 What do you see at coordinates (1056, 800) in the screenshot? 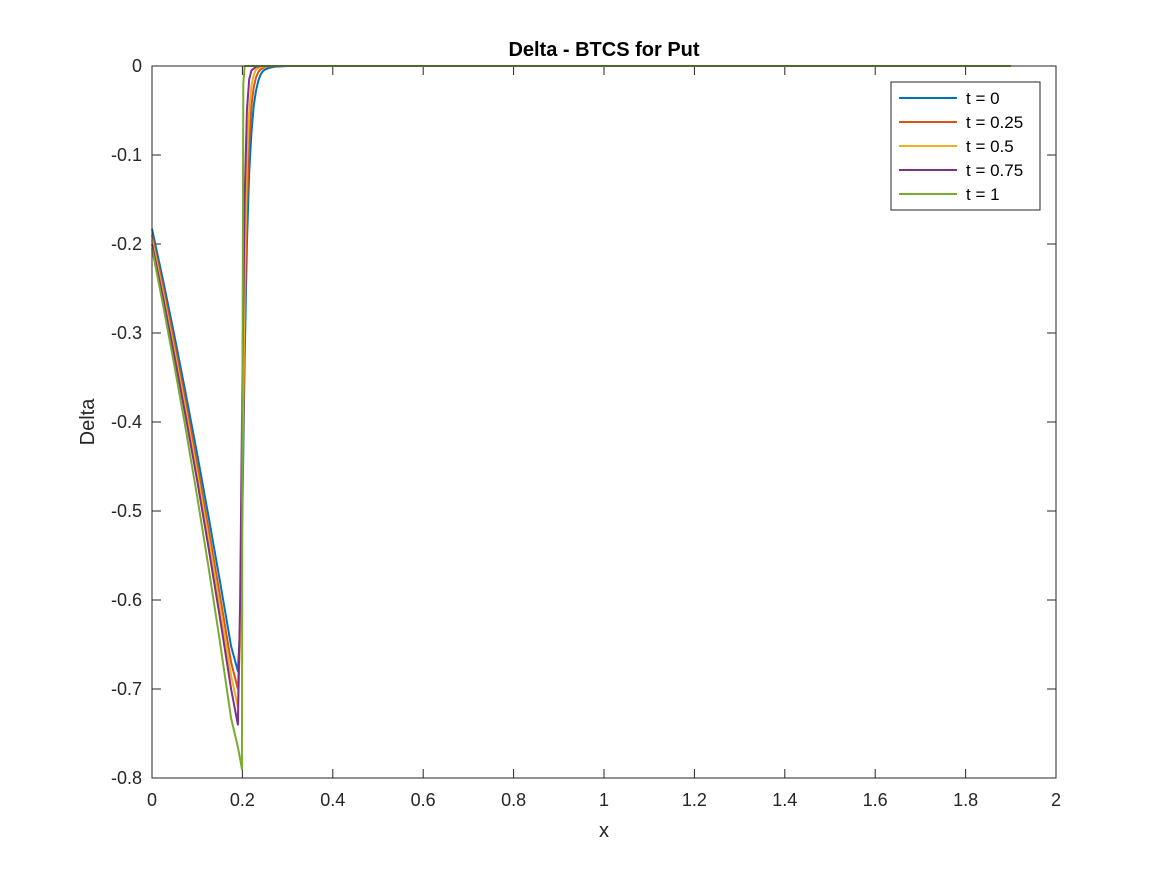
I see `x-tick-label: 2` at bounding box center [1056, 800].